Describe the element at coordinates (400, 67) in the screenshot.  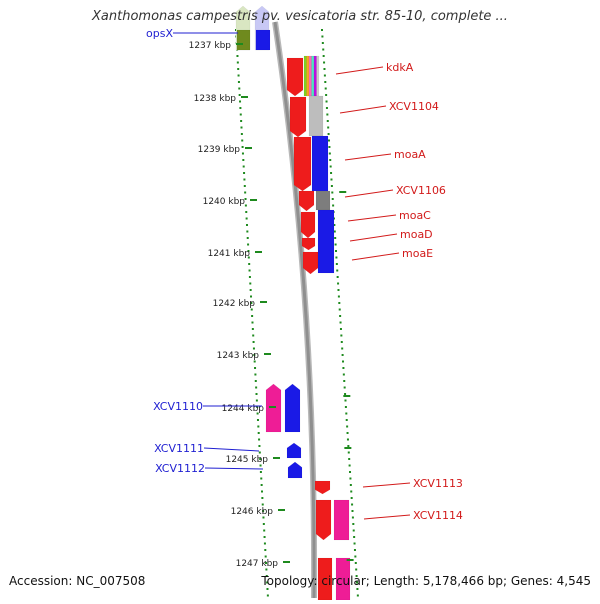
I see `gene-label-kdkA: kdkA` at that location.